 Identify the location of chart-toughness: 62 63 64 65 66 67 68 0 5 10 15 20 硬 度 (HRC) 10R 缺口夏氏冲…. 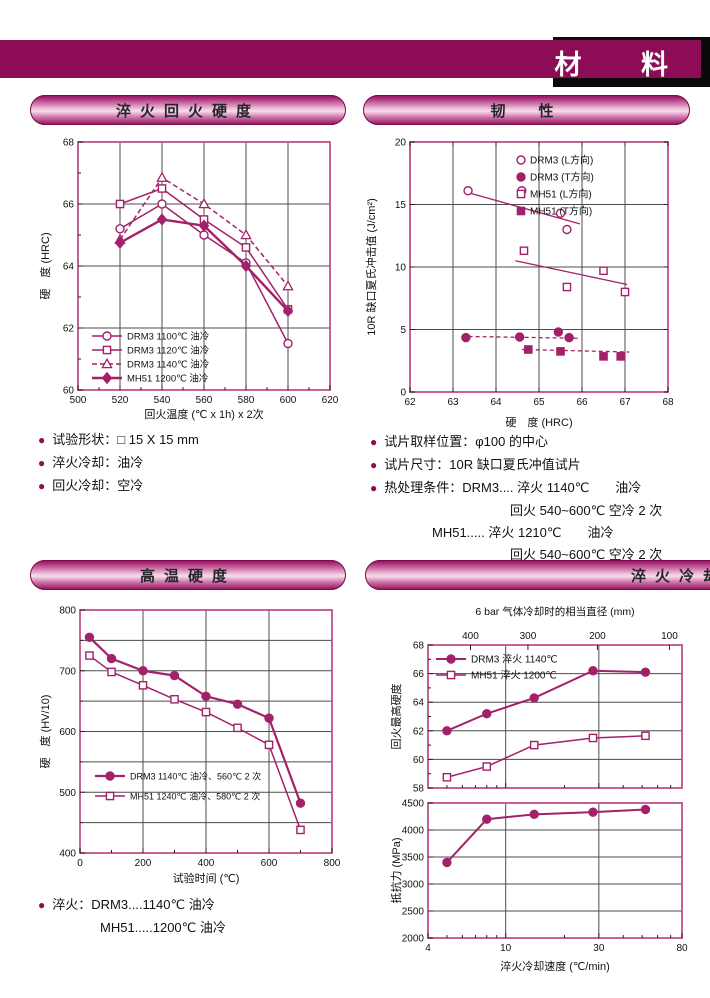
(519, 284).